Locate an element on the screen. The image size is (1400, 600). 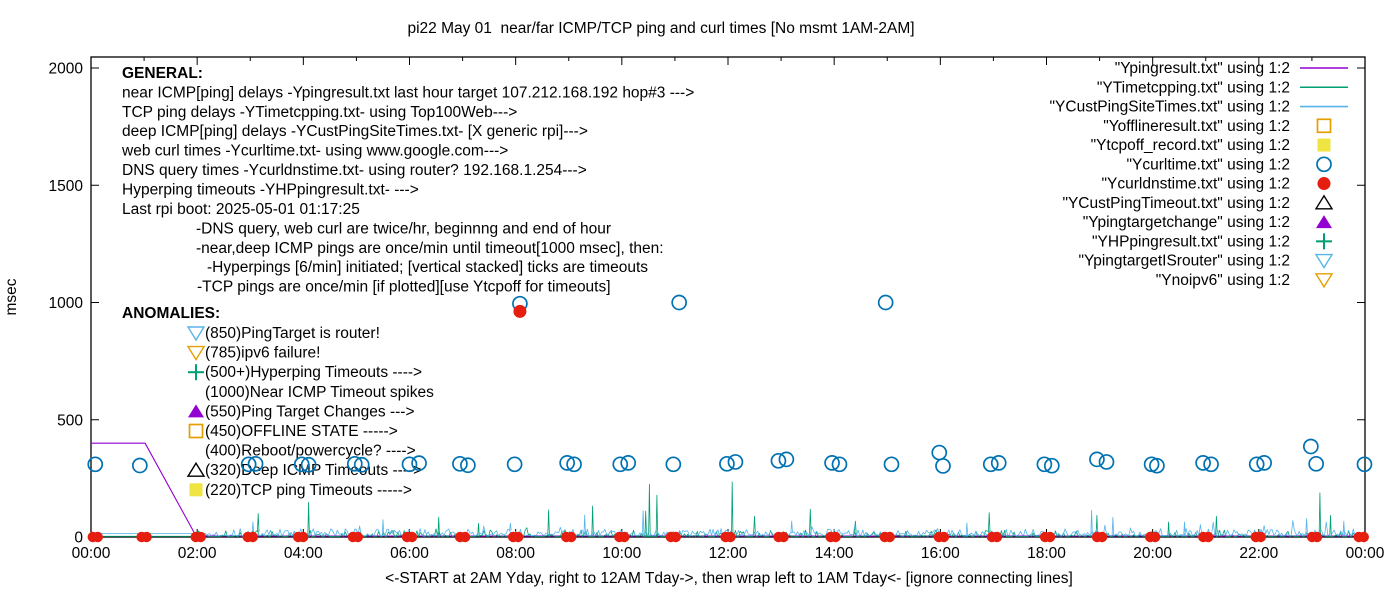
anomaly-label: (450)OFFLINE STATE -----> is located at coordinates (301, 431).